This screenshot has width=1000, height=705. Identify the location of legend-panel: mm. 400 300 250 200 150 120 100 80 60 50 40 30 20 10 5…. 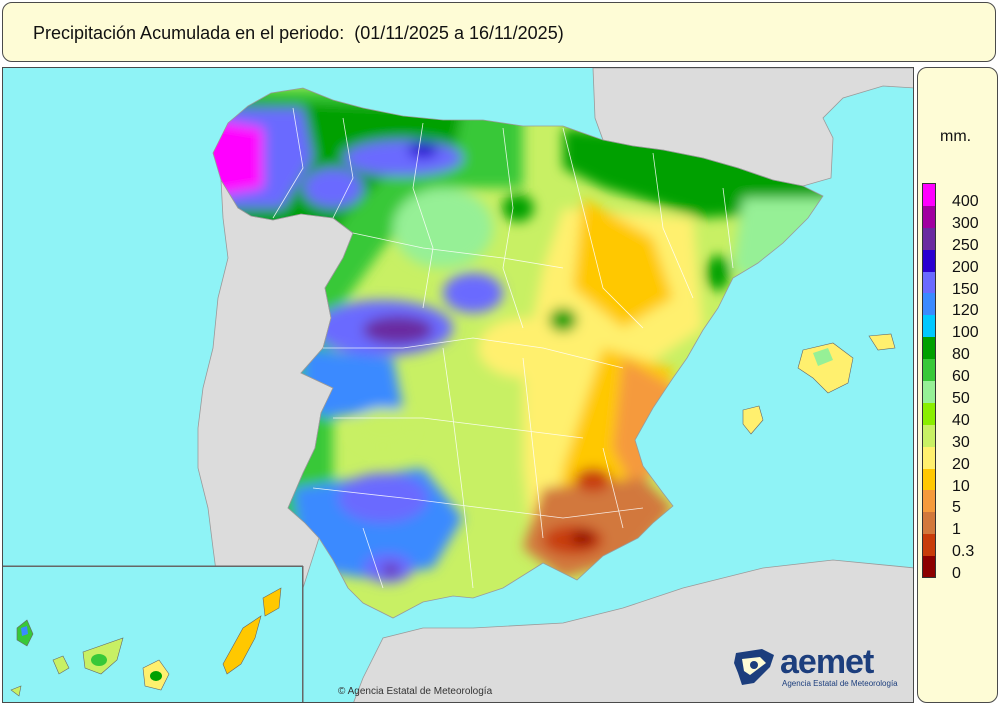
(957, 385).